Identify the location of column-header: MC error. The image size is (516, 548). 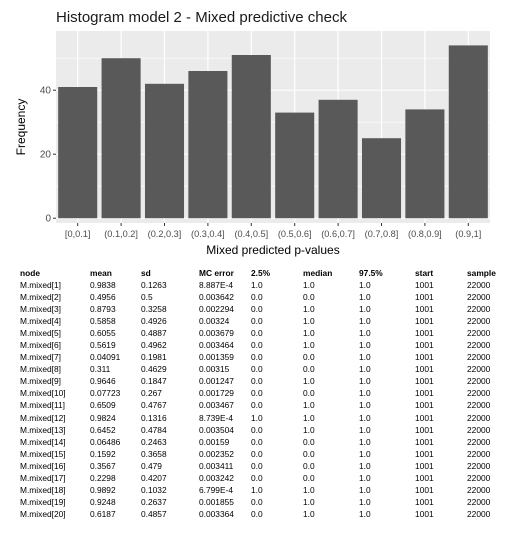
(216, 273).